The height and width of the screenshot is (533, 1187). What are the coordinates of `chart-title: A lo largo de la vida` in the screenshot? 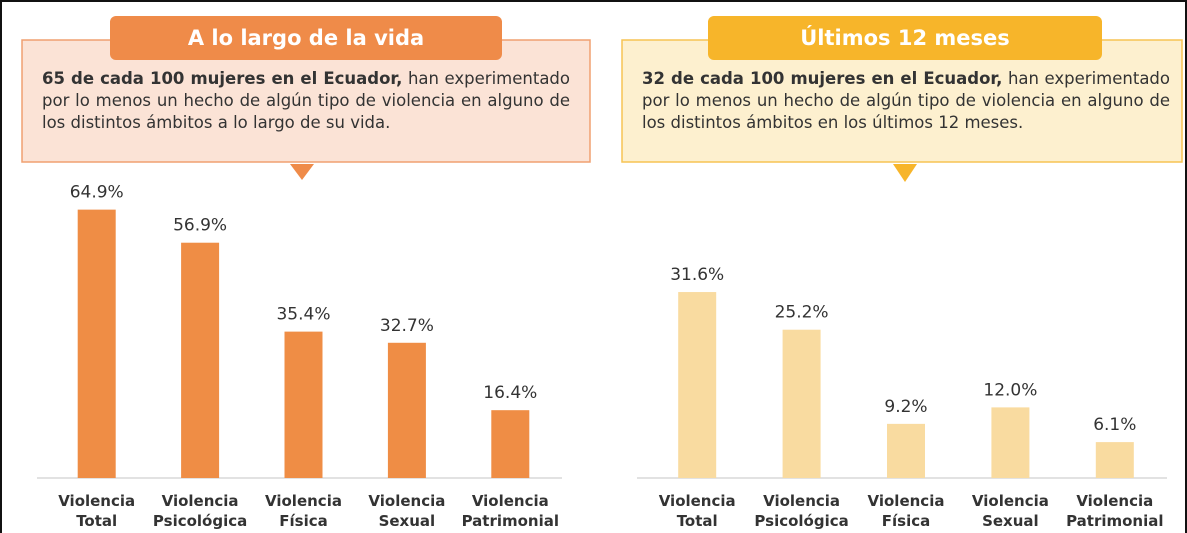 It's located at (306, 38).